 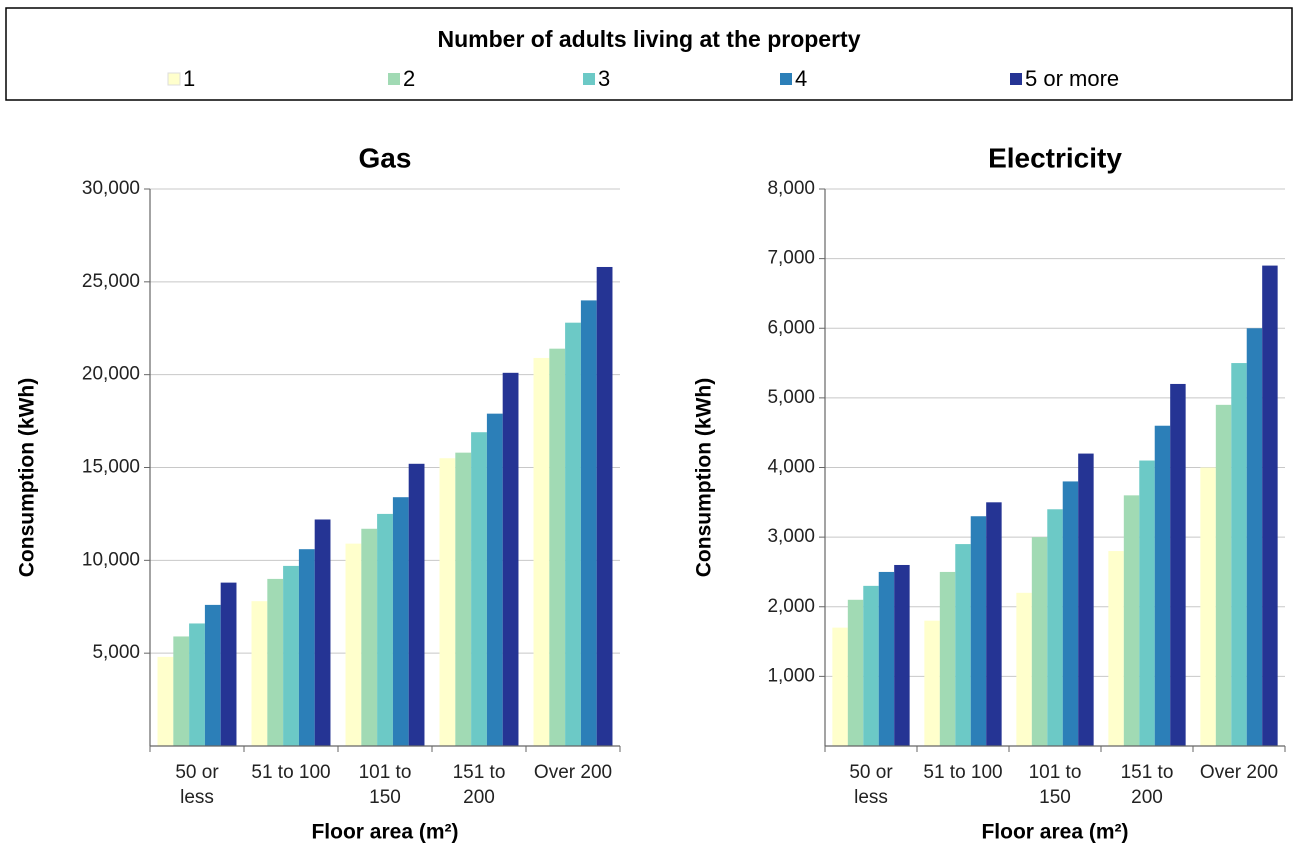 What do you see at coordinates (791, 188) in the screenshot?
I see `y-tick-label: 8,000` at bounding box center [791, 188].